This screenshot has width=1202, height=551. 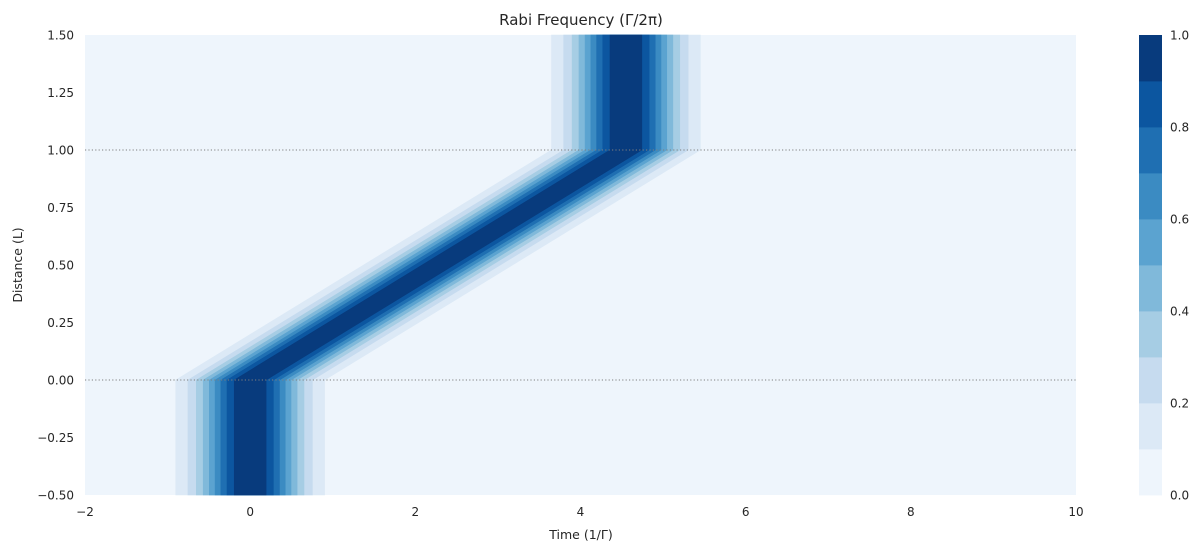 I want to click on x-tick-label: 2, so click(x=416, y=512).